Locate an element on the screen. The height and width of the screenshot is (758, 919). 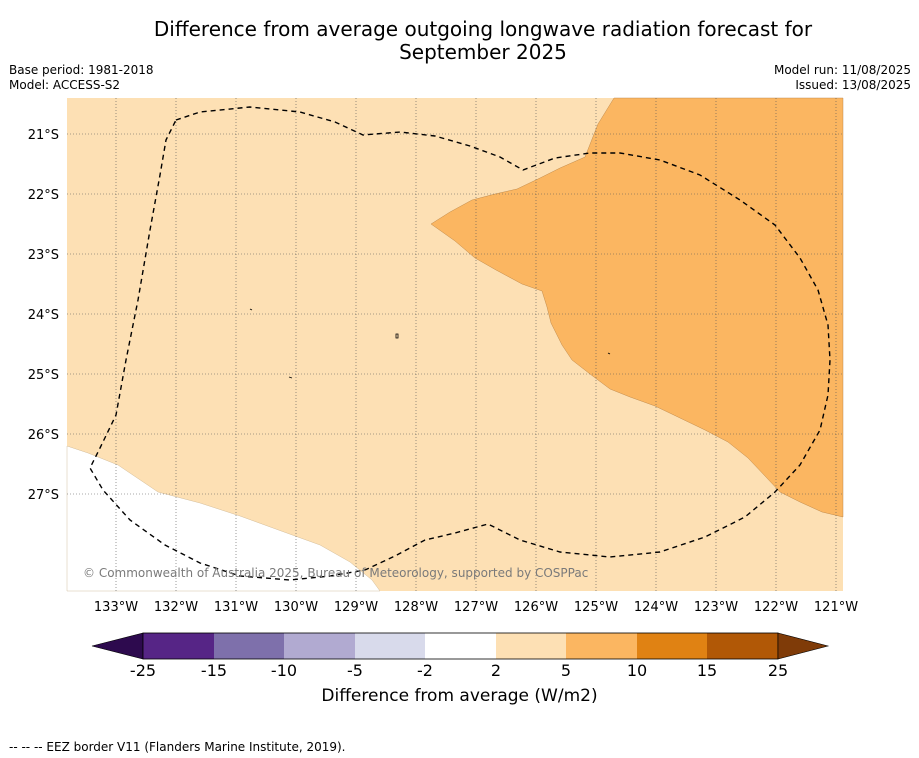
meta-left: Base period: 1981-2018 Model: ACCESS-S2 is located at coordinates (81, 78).